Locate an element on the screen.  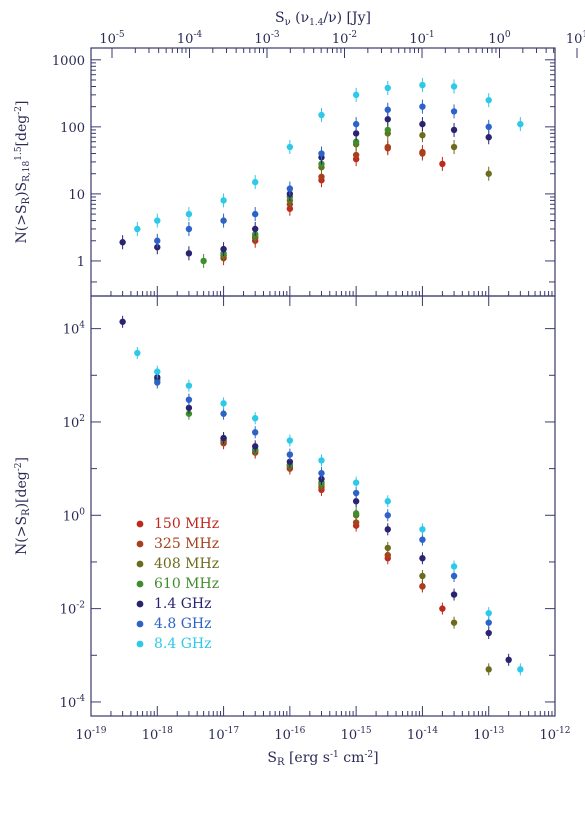
lower-y-tick-label: 10⁻⁴ is located at coordinates (73, 702).